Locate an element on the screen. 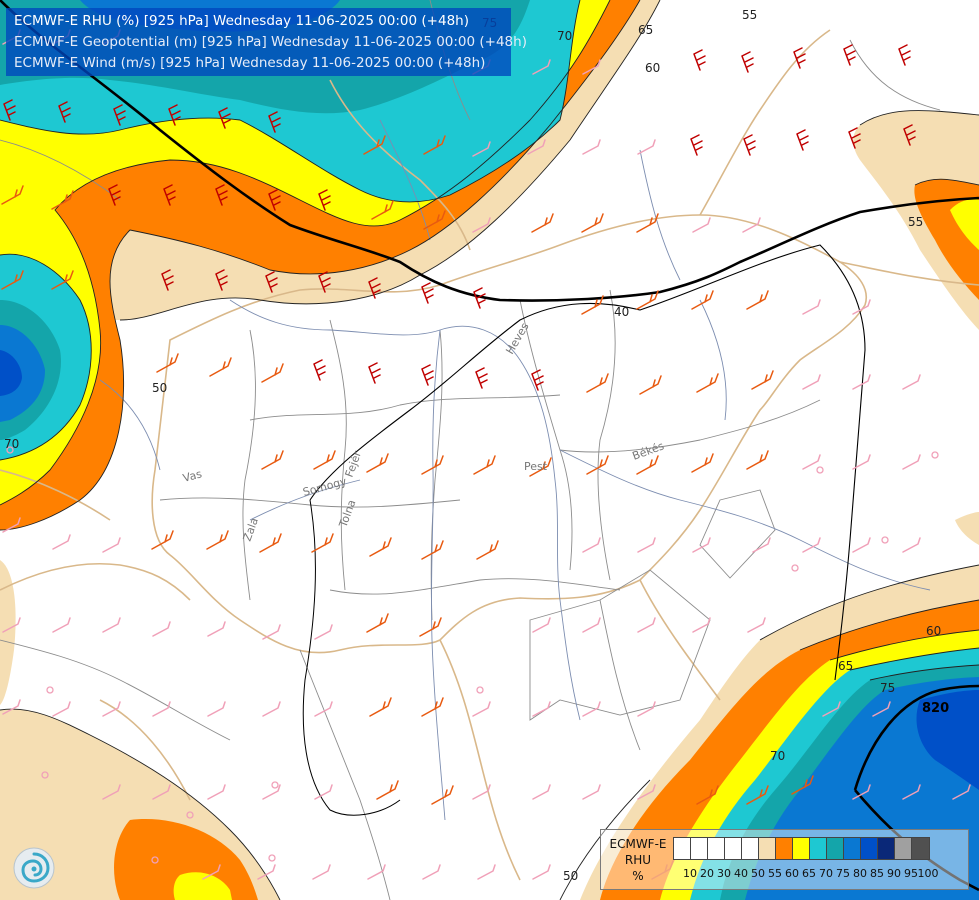 This screenshot has height=900, width=979. legend-tick-label: 75 is located at coordinates (843, 873).